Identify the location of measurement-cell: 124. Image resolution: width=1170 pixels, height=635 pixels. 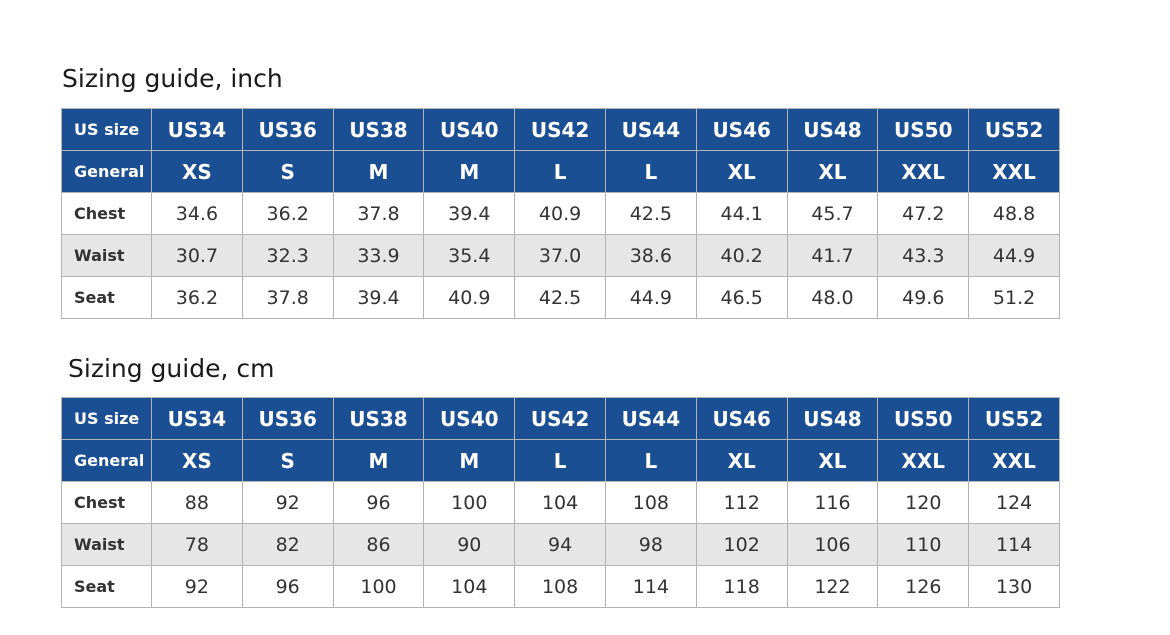
(1014, 502).